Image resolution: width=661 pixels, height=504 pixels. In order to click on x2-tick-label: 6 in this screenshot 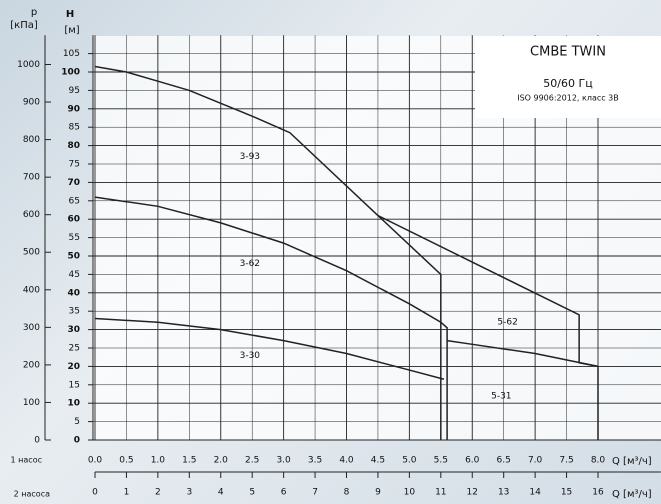, I will do `click(284, 493)`.